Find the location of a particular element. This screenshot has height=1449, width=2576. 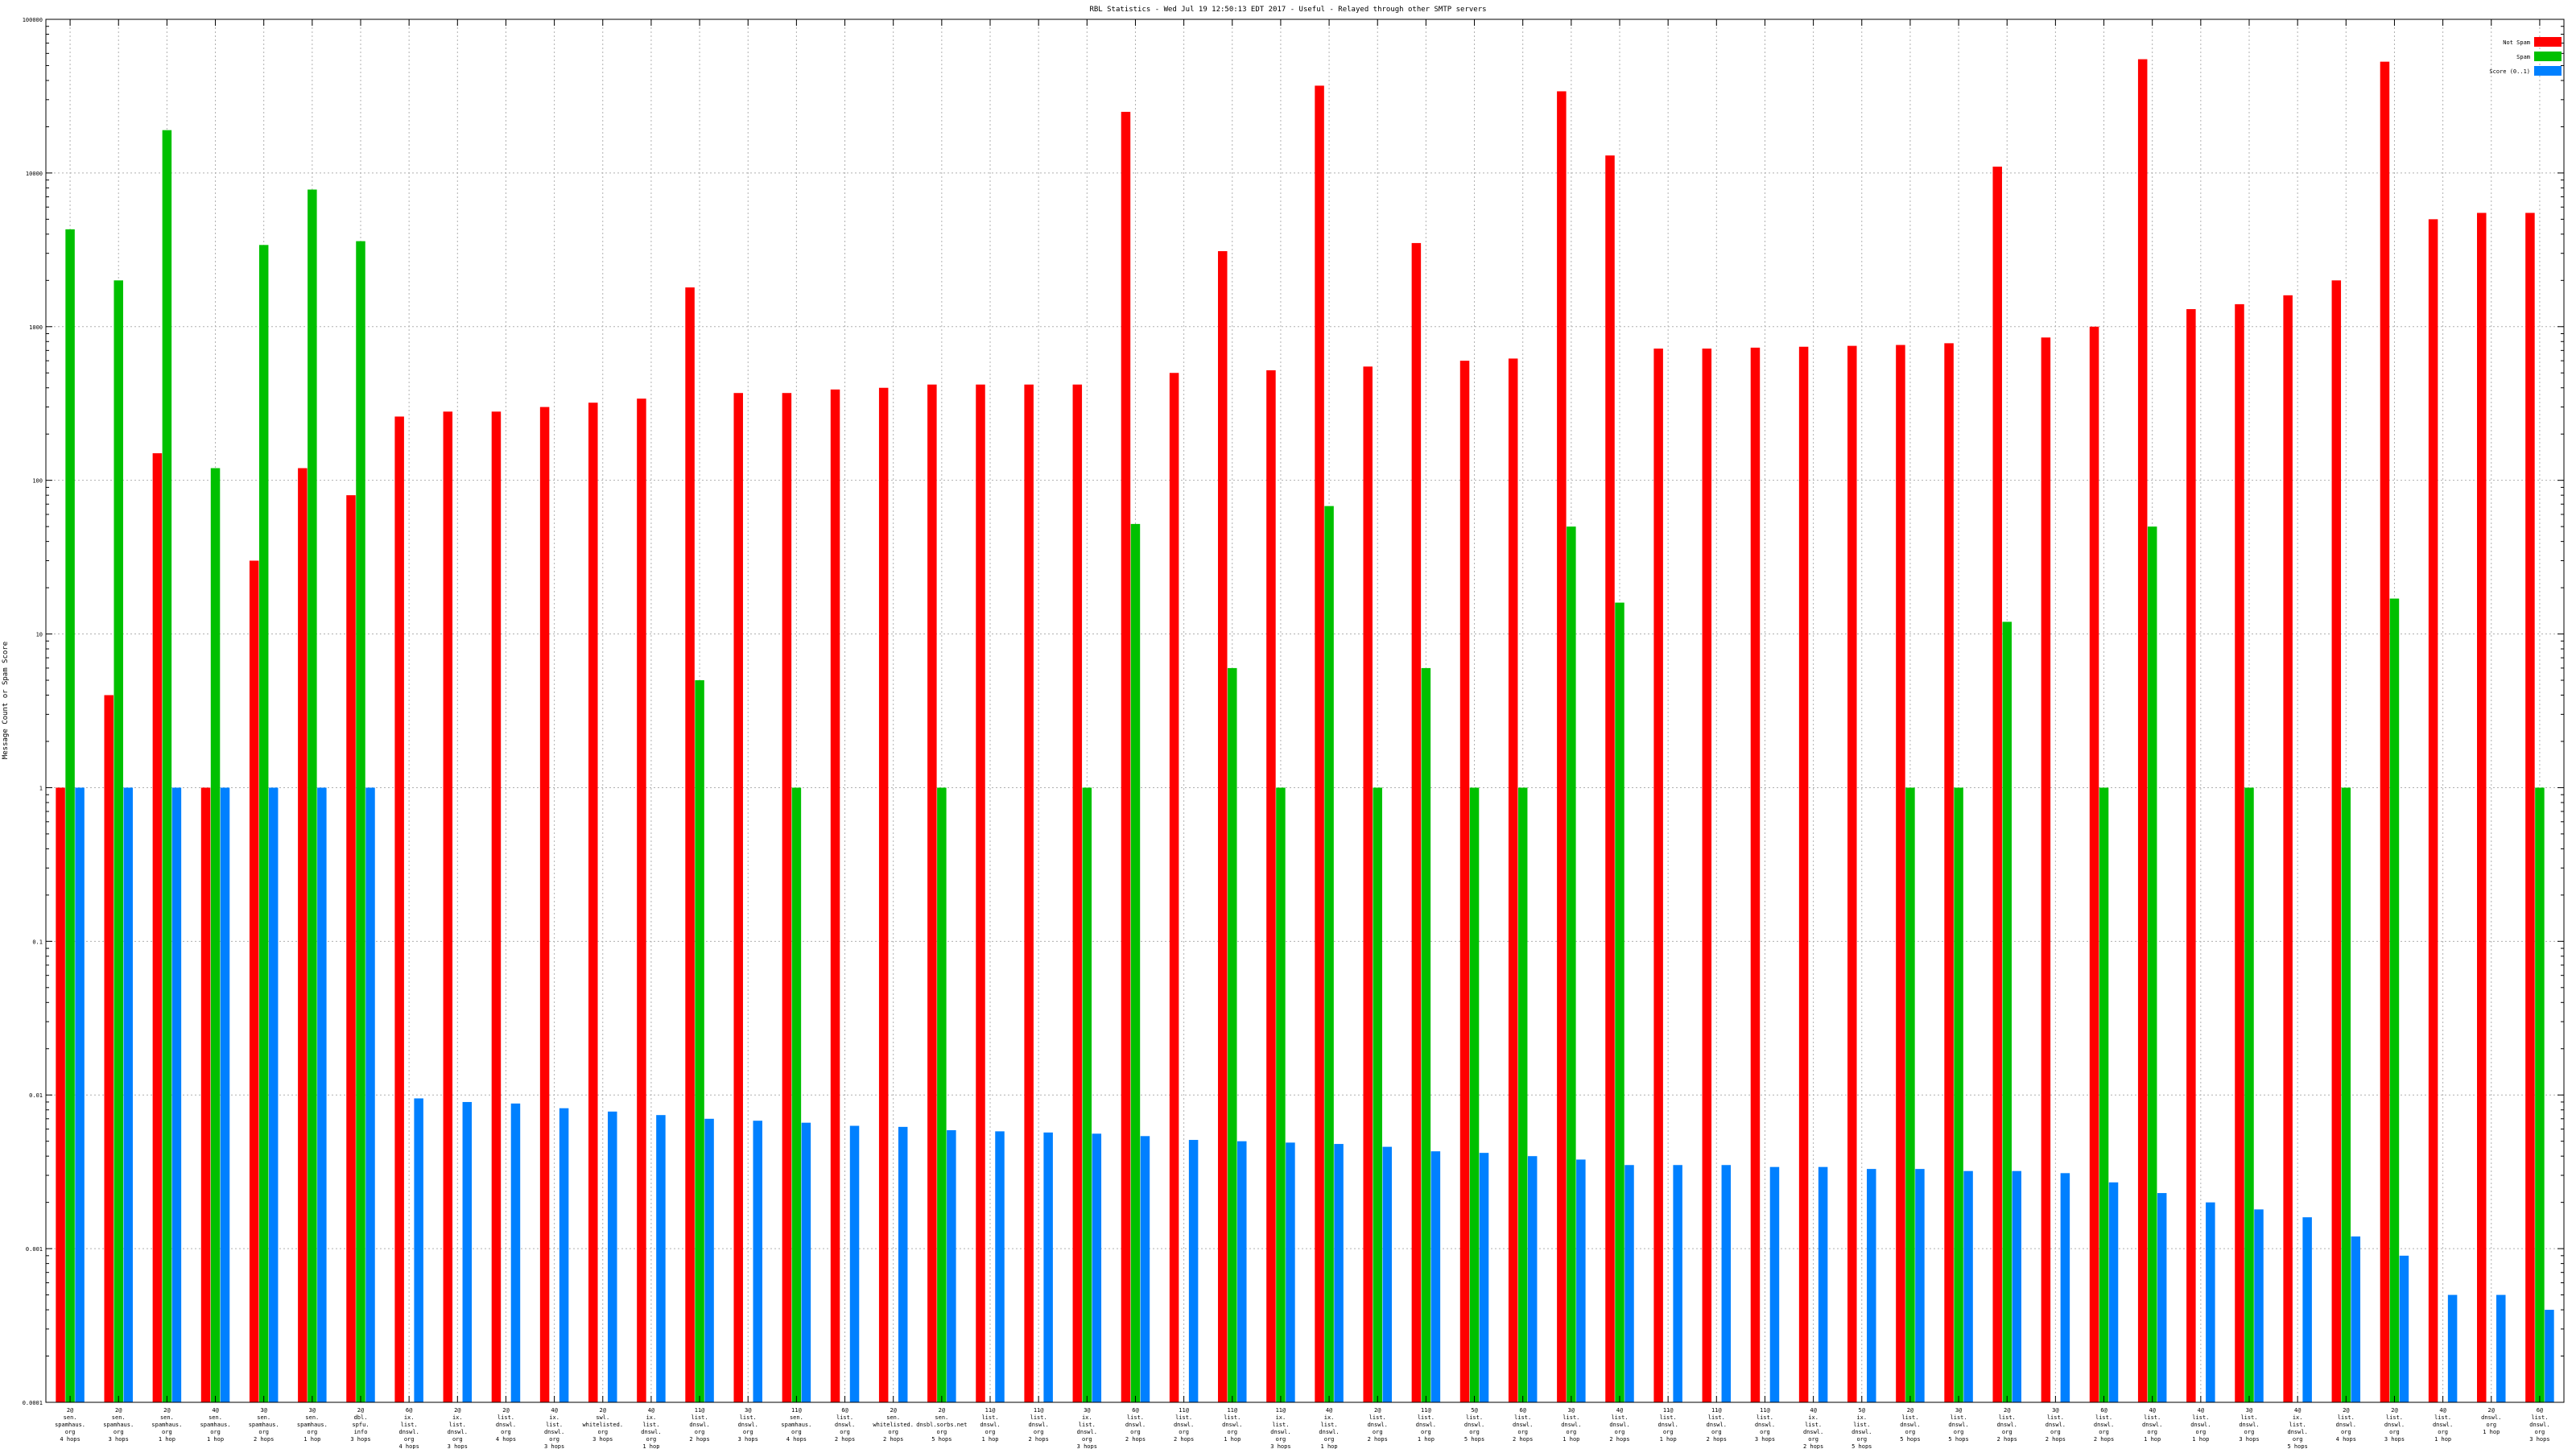

x-tick-label: 5@ is located at coordinates (1474, 1410).